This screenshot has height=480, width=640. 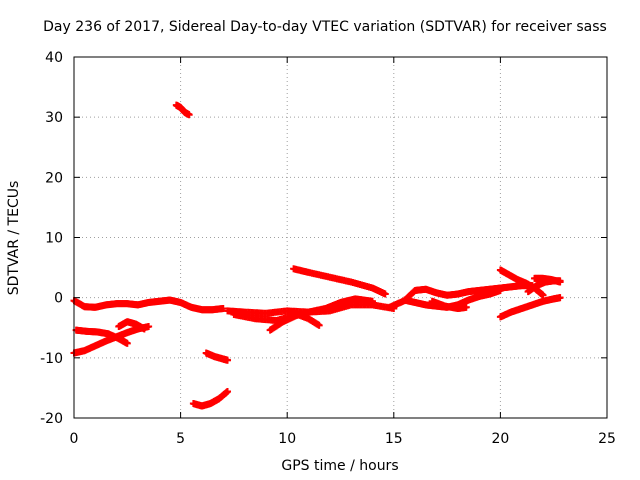 What do you see at coordinates (148, 305) in the screenshot?
I see `series-track-a` at bounding box center [148, 305].